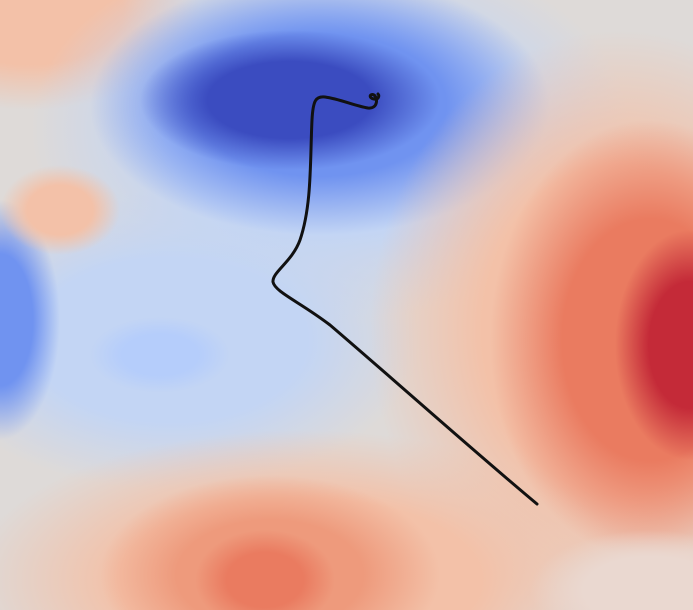 The height and width of the screenshot is (610, 693). I want to click on contour-region-saddle-bottom-right, so click(611, 570).